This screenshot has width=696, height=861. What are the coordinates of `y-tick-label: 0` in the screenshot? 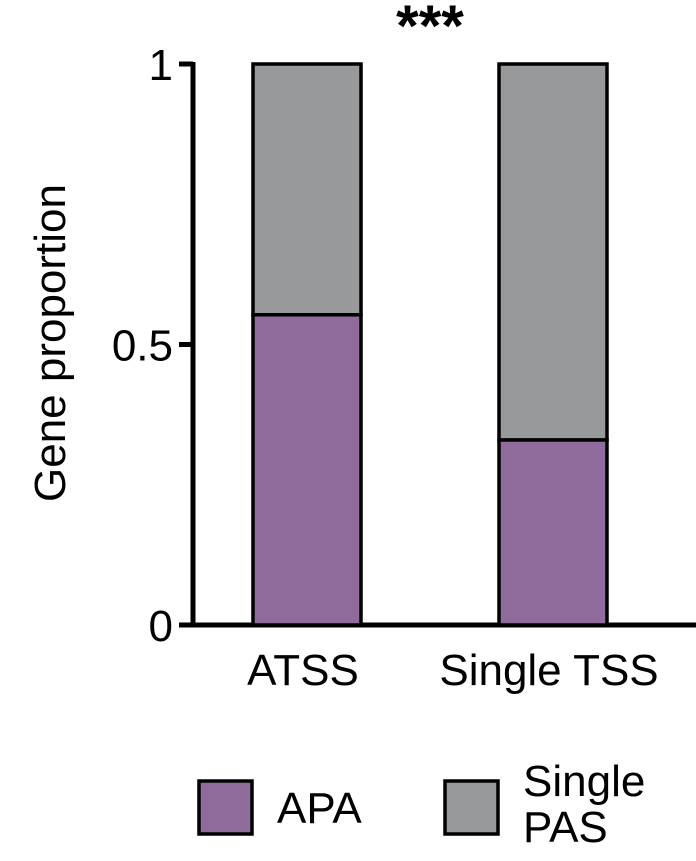 It's located at (161, 626).